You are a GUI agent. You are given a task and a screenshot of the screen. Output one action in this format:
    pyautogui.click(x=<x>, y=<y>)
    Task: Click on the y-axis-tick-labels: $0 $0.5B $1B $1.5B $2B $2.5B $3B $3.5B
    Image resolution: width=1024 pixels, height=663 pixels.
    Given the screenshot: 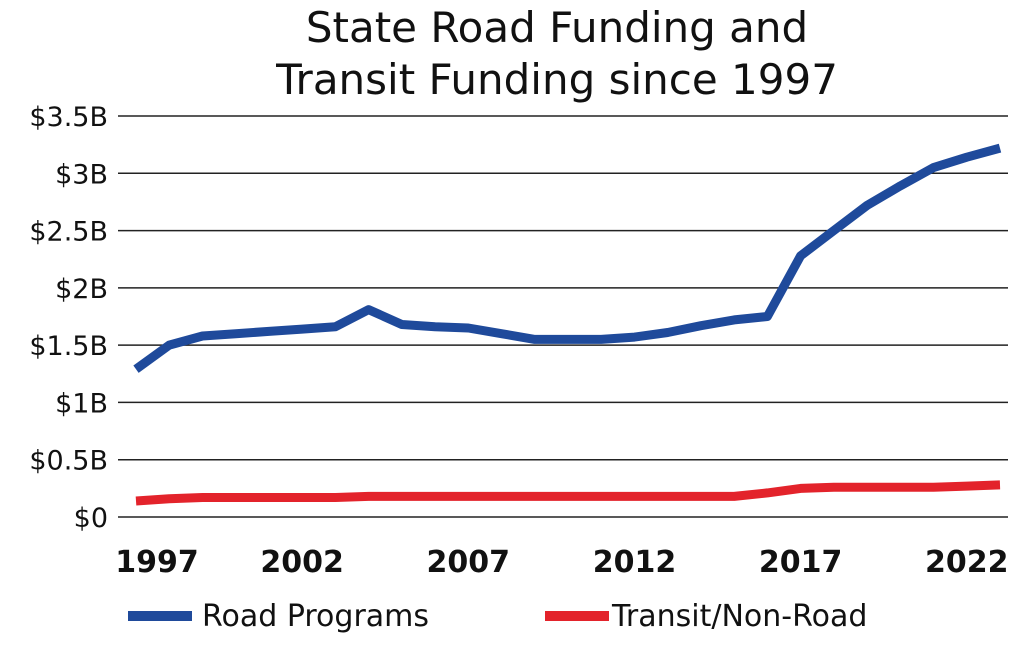 What is the action you would take?
    pyautogui.click(x=68, y=318)
    